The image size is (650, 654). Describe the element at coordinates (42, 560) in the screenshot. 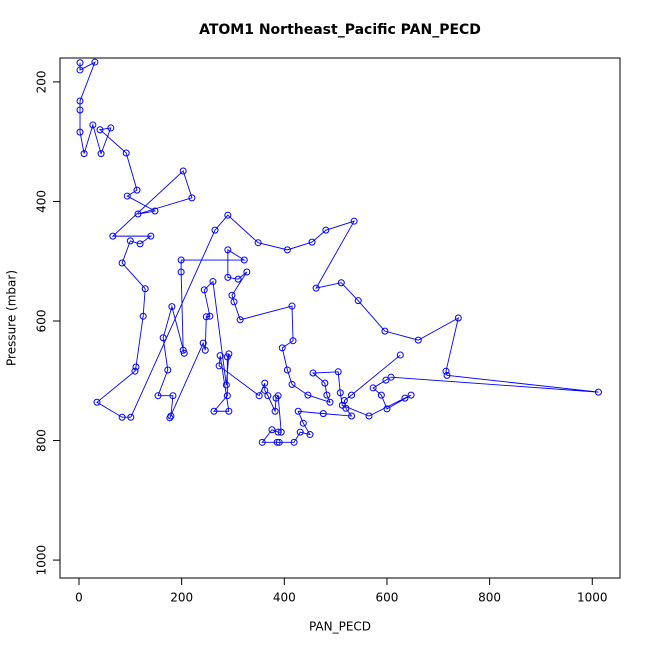

I see `y-tick-label: 1000` at that location.